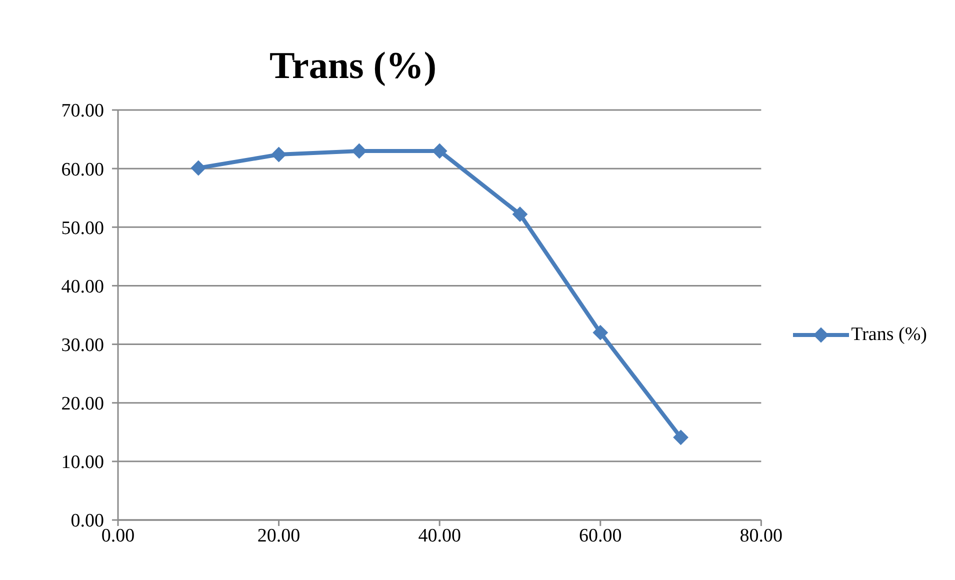  Describe the element at coordinates (82, 404) in the screenshot. I see `y-tick-label: 20.00` at that location.